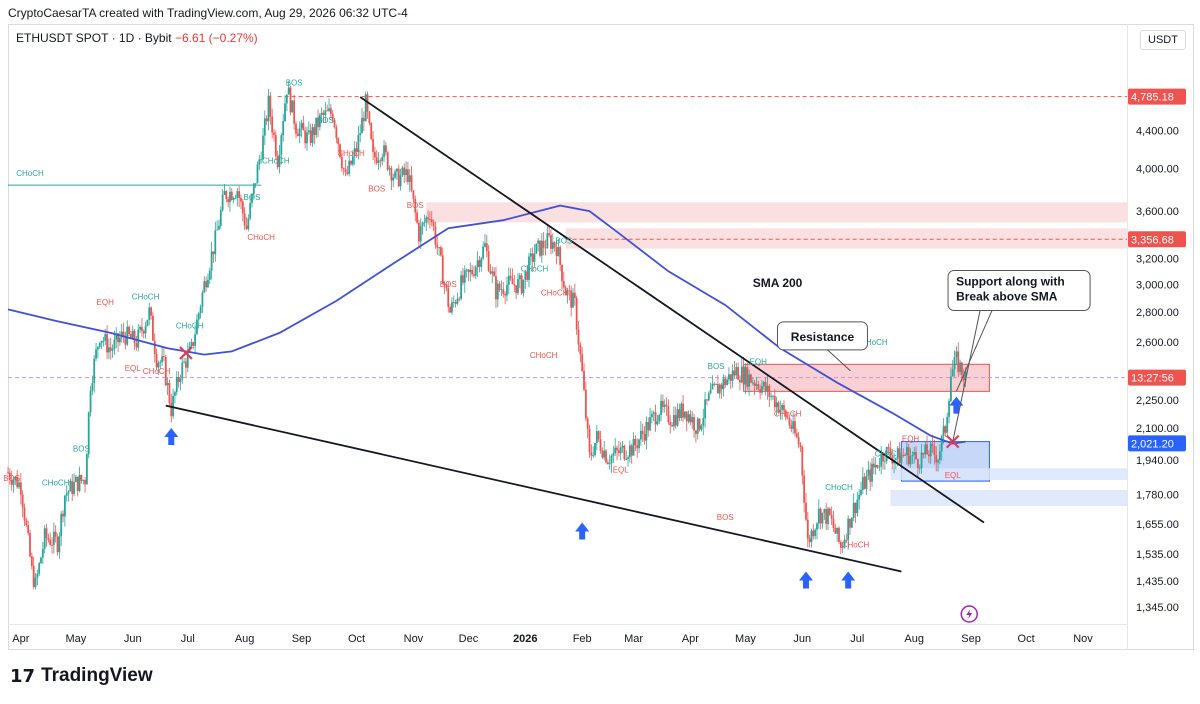  Describe the element at coordinates (81, 676) in the screenshot. I see `tradingview-logo: 17 TradingView` at that location.